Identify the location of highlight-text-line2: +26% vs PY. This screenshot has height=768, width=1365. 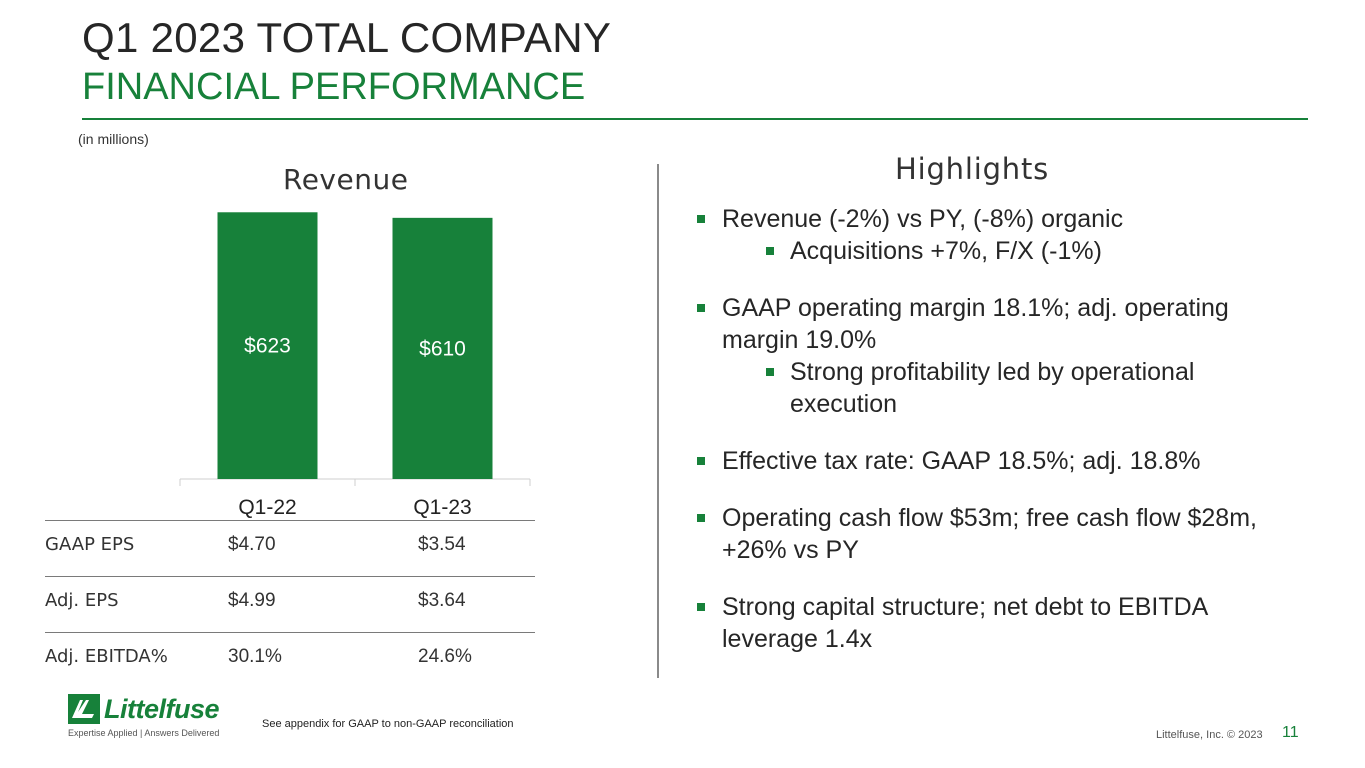
(790, 550).